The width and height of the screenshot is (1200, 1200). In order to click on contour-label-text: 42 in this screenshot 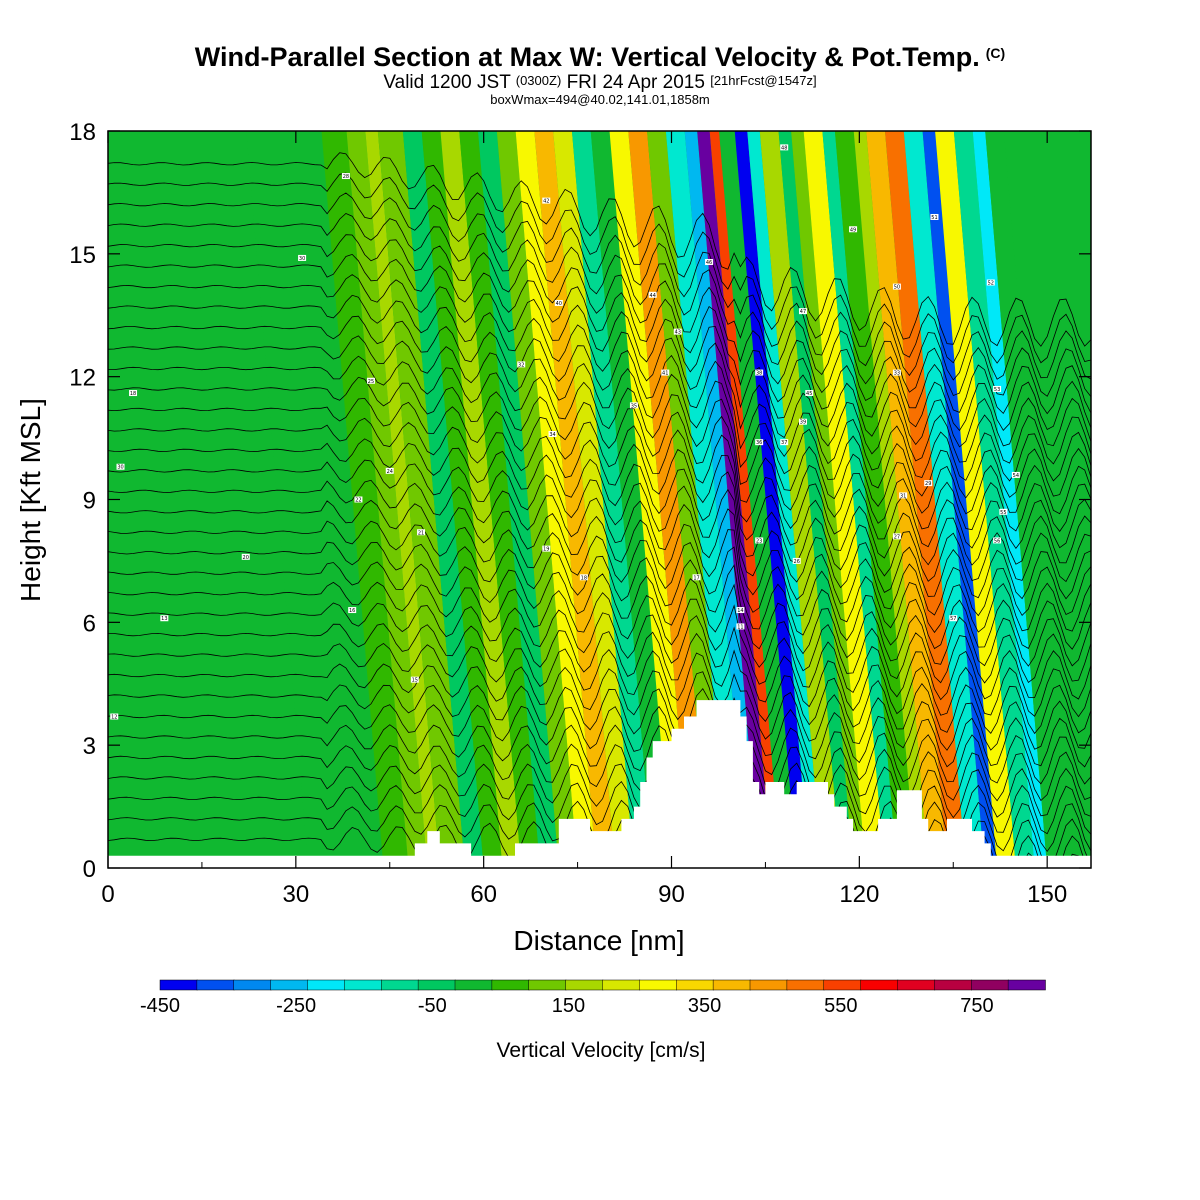, I will do `click(546, 202)`.